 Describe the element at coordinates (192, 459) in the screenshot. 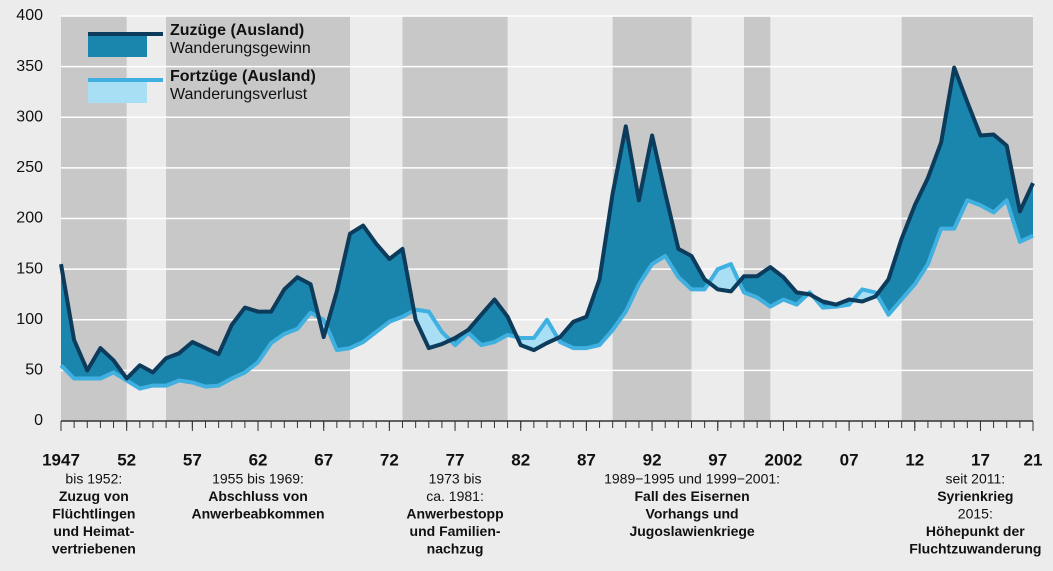

I see `x-tick-label: 57` at that location.